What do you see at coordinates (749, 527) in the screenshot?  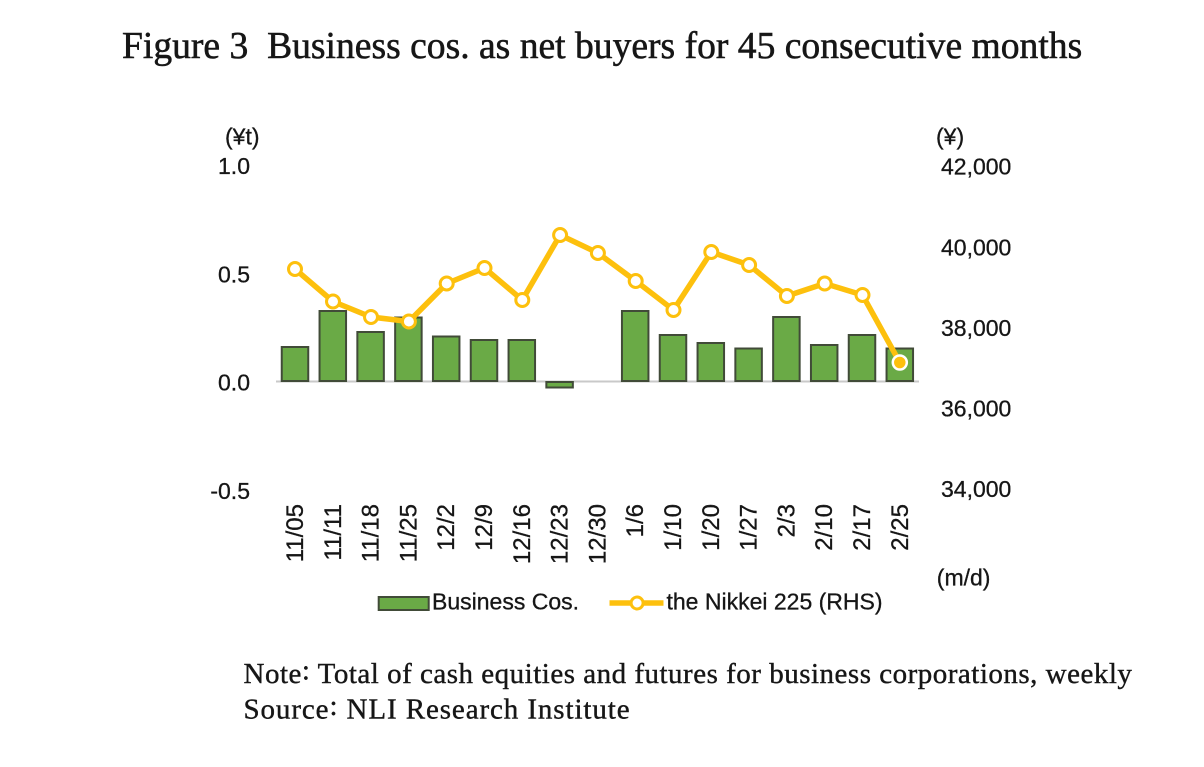 I see `svg-text: 1/27` at bounding box center [749, 527].